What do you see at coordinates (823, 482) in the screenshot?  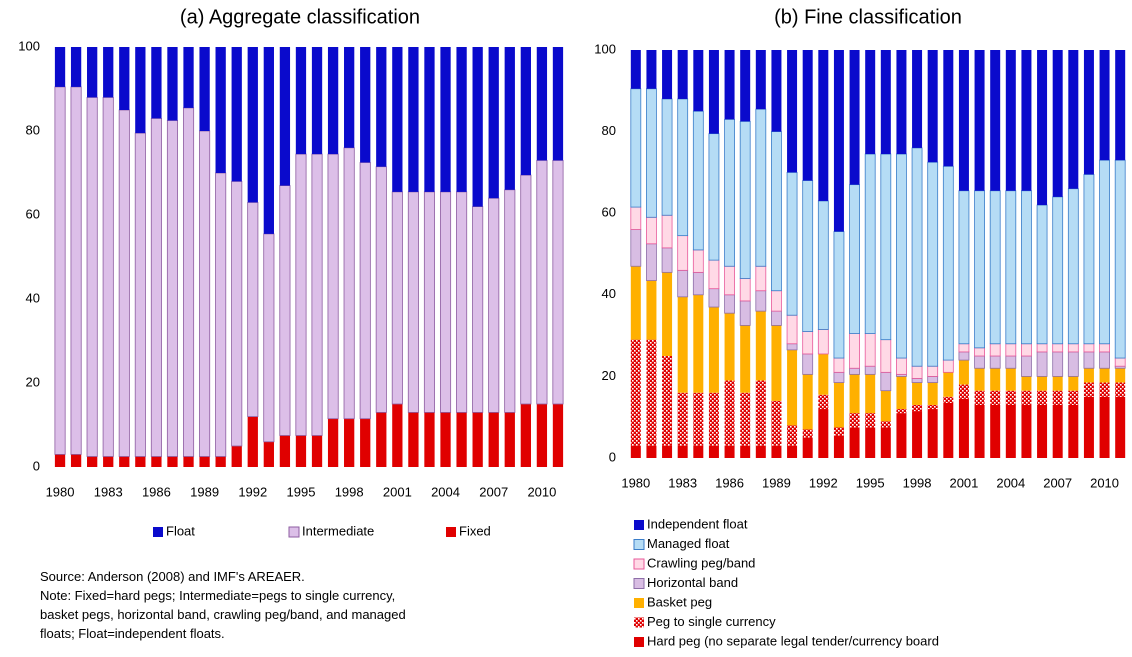 I see `x-tick-label: 1992` at bounding box center [823, 482].